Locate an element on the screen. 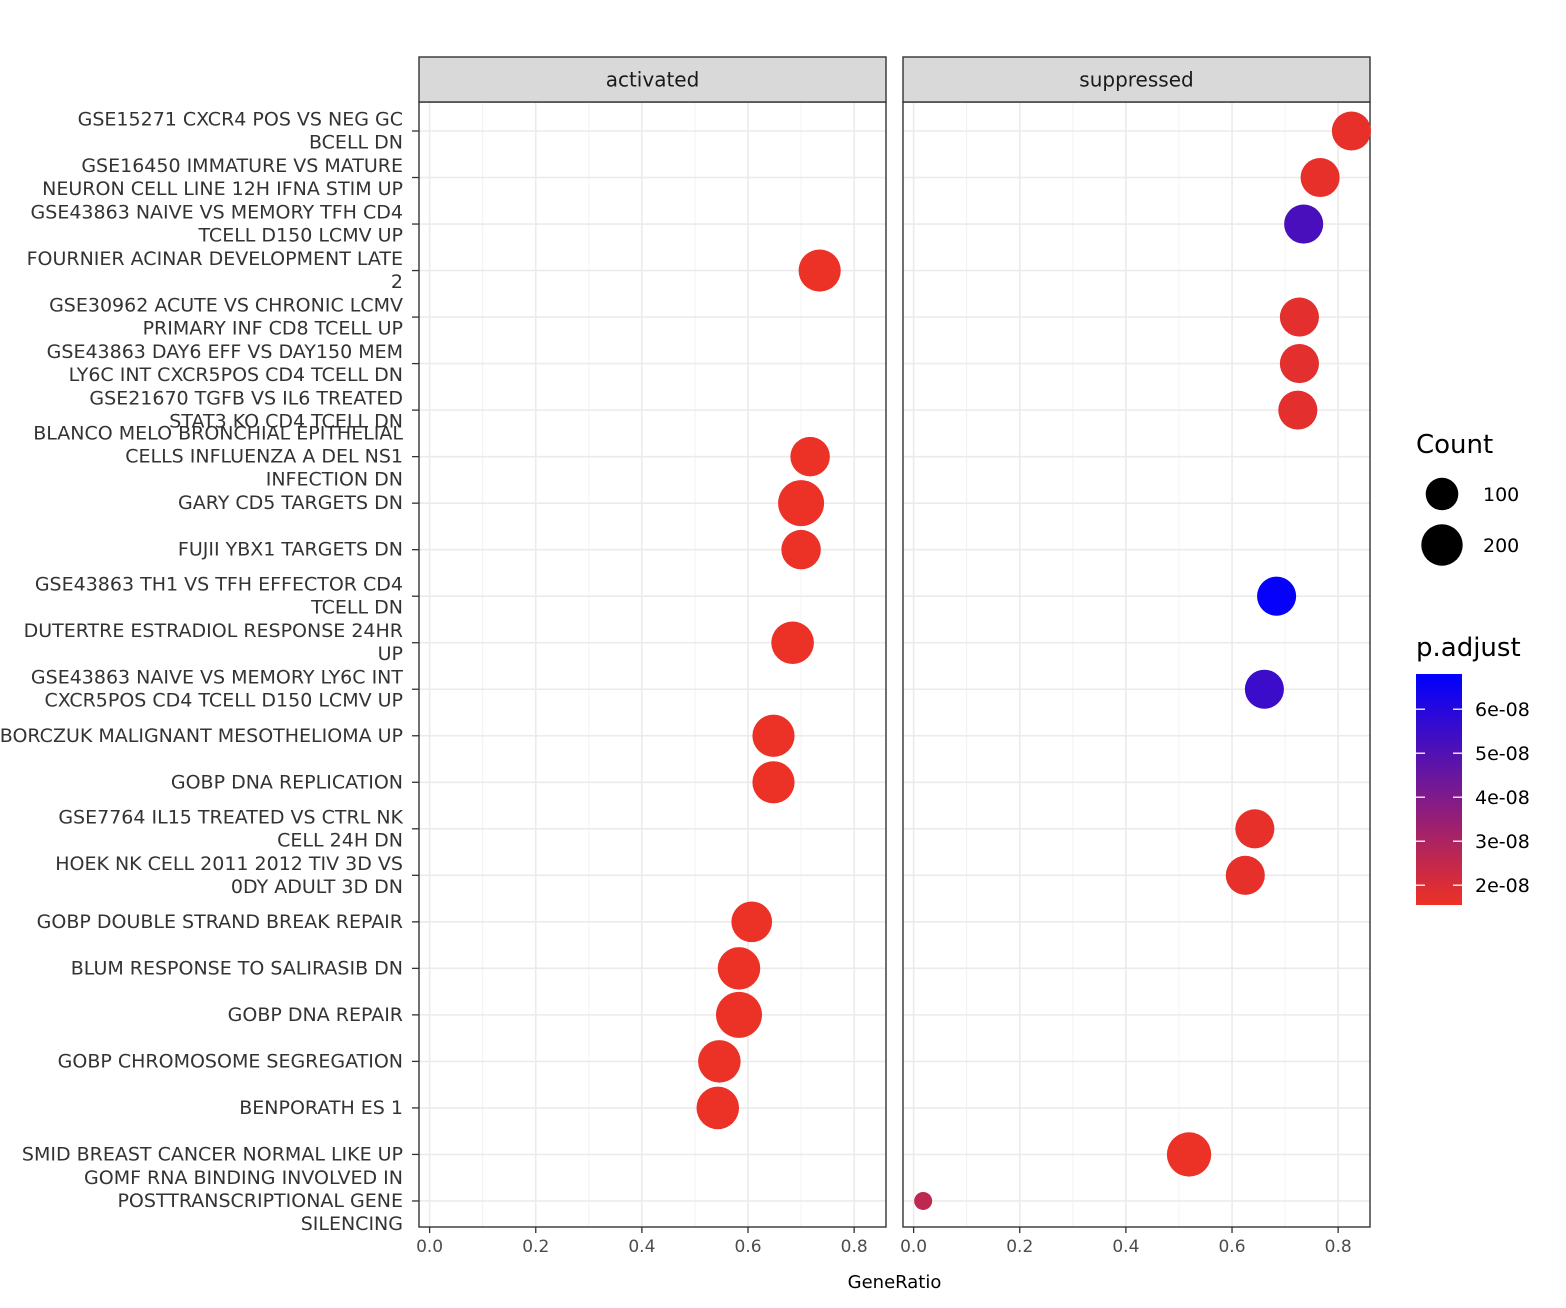  y-tick-label: GOBP CHROMOSOME SEGREGATION is located at coordinates (230, 1061).